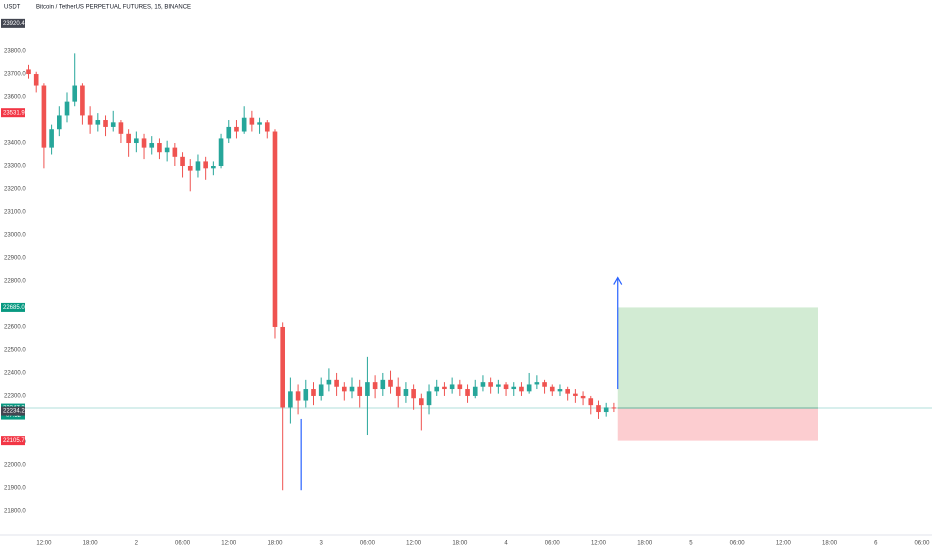 The image size is (932, 550). Describe the element at coordinates (15, 52) in the screenshot. I see `y-tick-label: 23800.0` at that location.